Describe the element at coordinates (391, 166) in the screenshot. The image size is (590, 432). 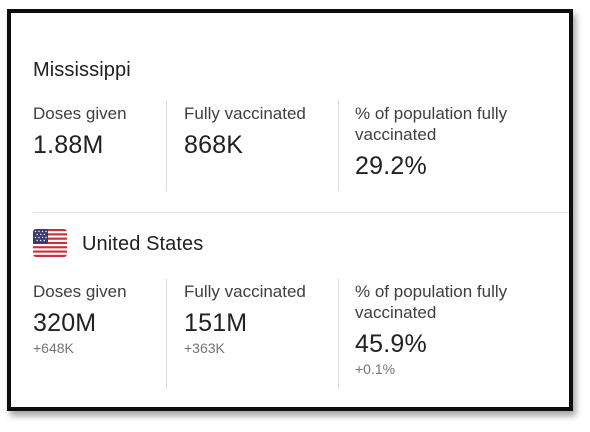
I see `stat-value: 29.2%` at that location.